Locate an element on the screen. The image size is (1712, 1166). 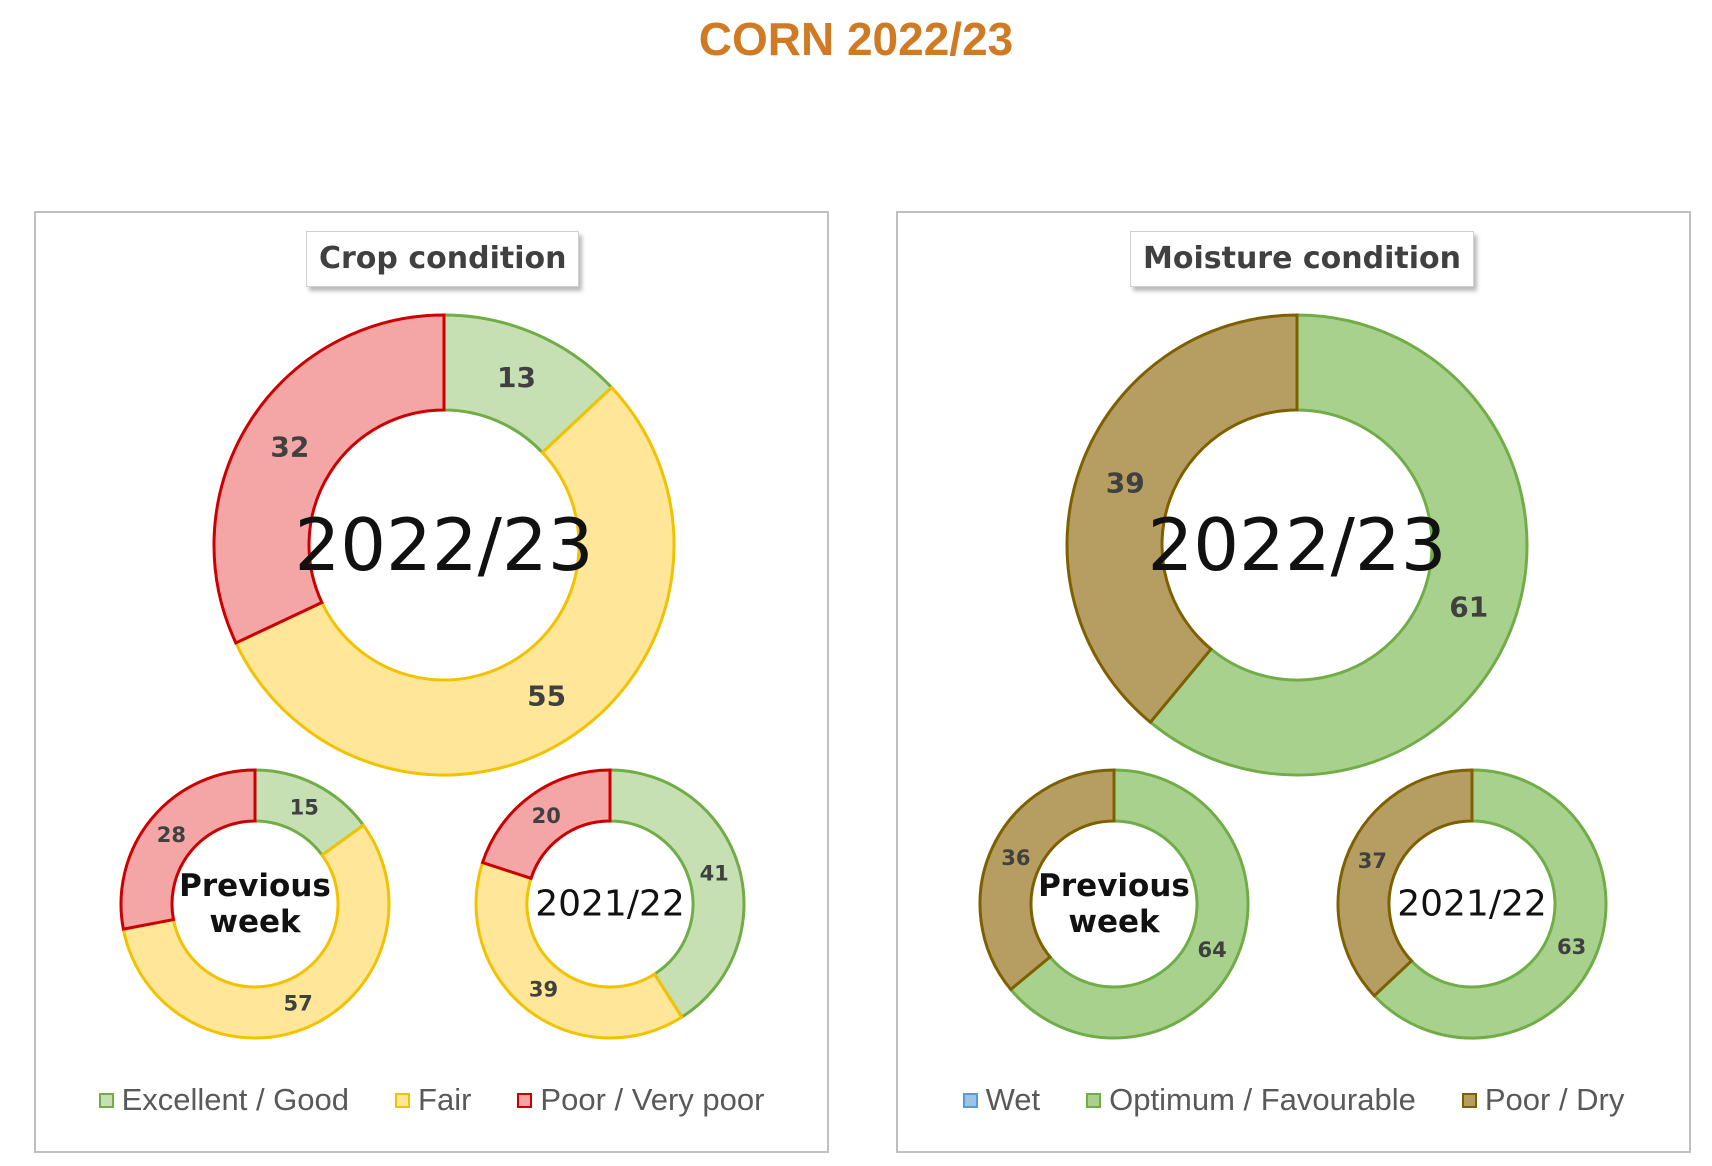
legend-swatch-fair is located at coordinates (403, 1100).